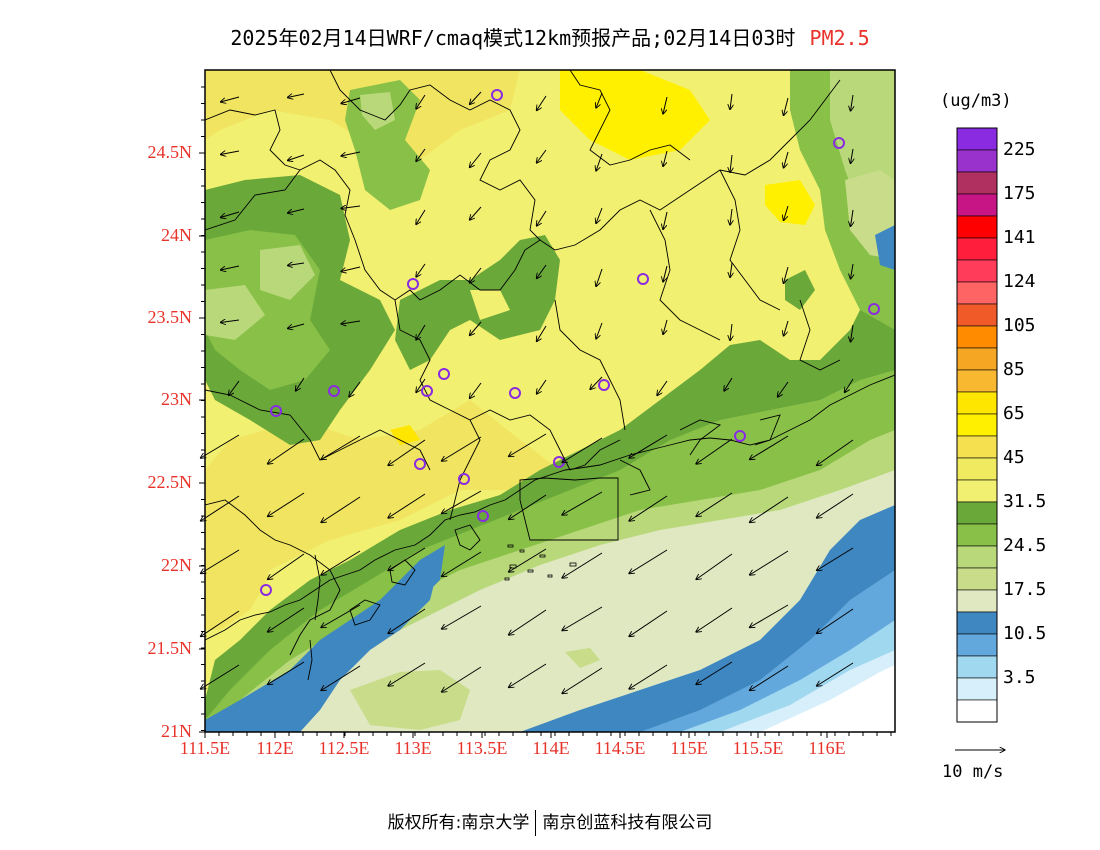  I want to click on islands, so click(540, 562).